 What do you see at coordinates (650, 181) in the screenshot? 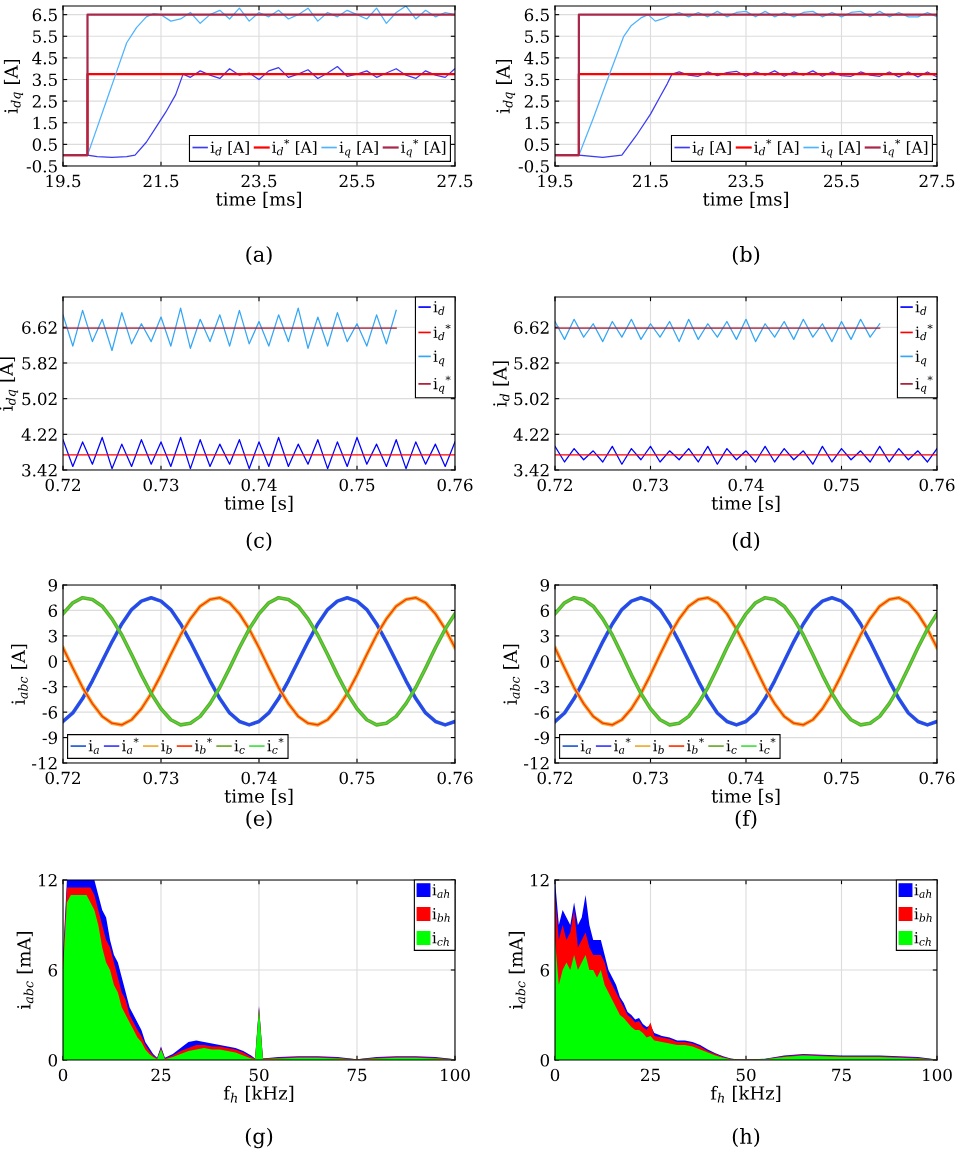
I see `x-tick-label: 21.5` at bounding box center [650, 181].